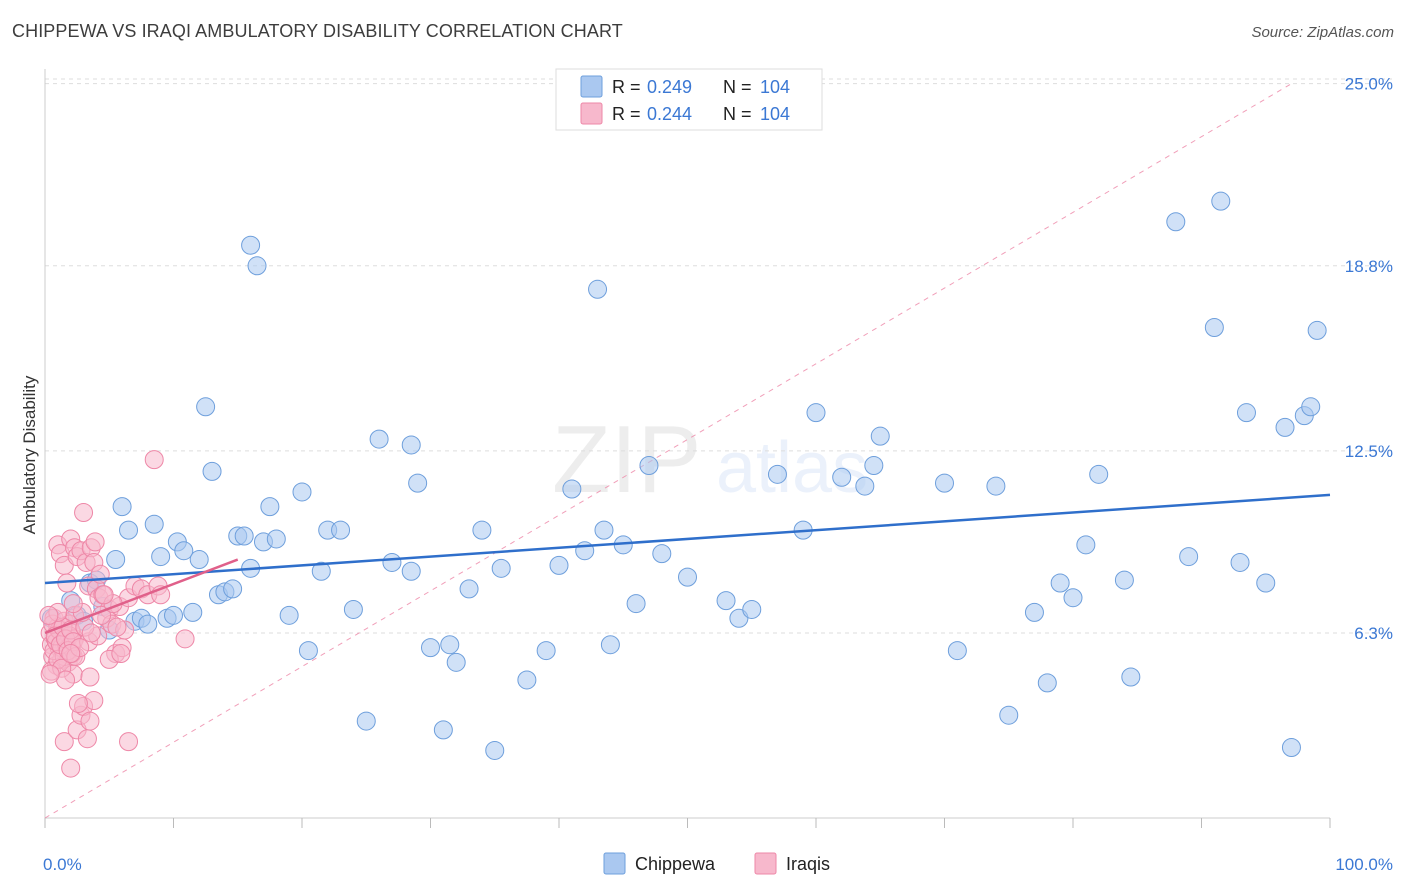  What do you see at coordinates (1369, 266) in the screenshot?
I see `y-tick-label: 18.8%` at bounding box center [1369, 266].